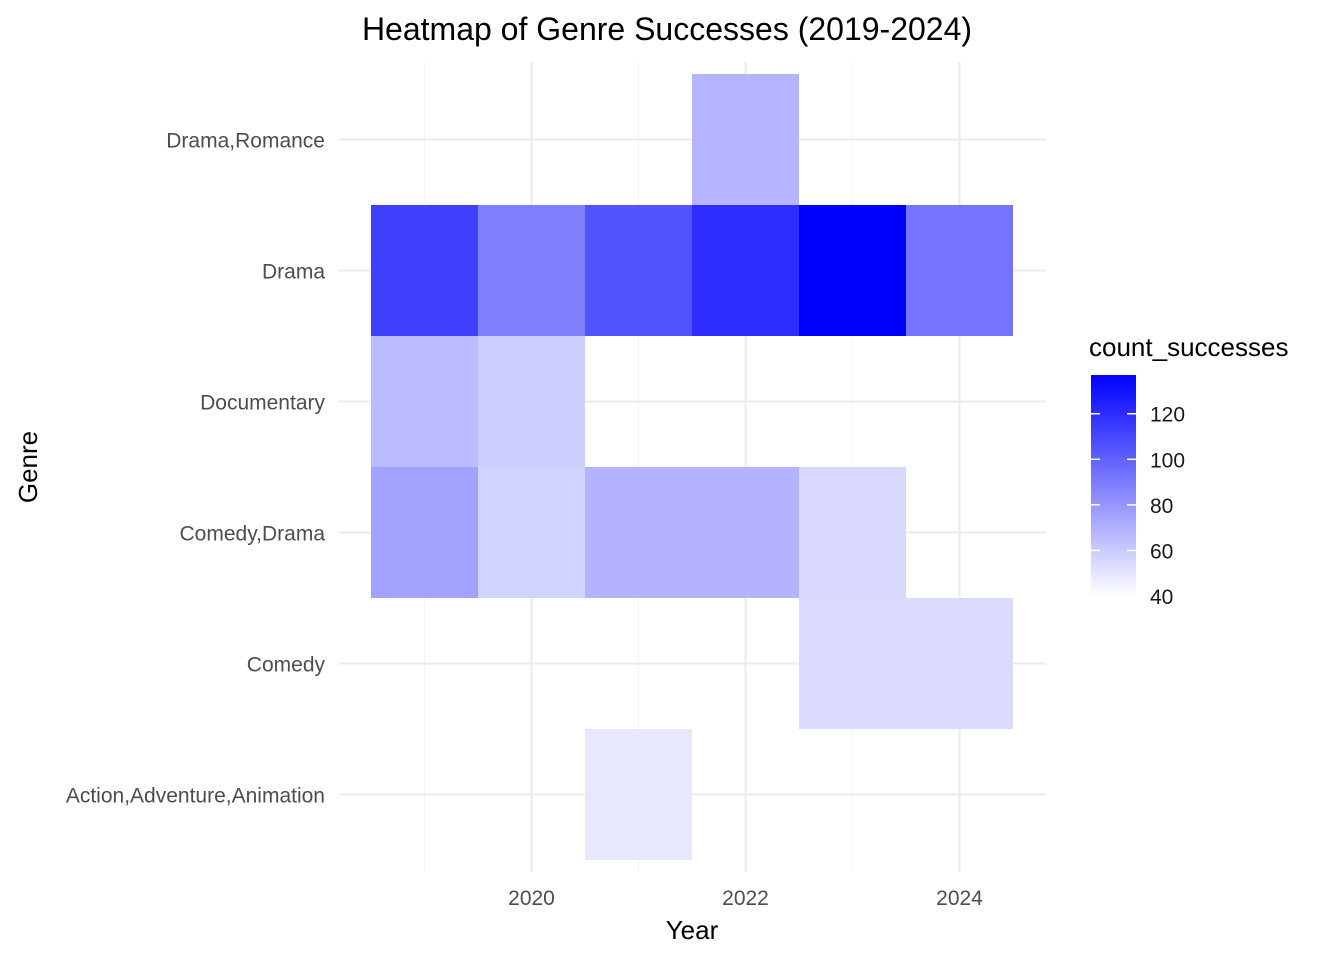 This screenshot has width=1344, height=960. I want to click on x-axis-title: Year, so click(692, 930).